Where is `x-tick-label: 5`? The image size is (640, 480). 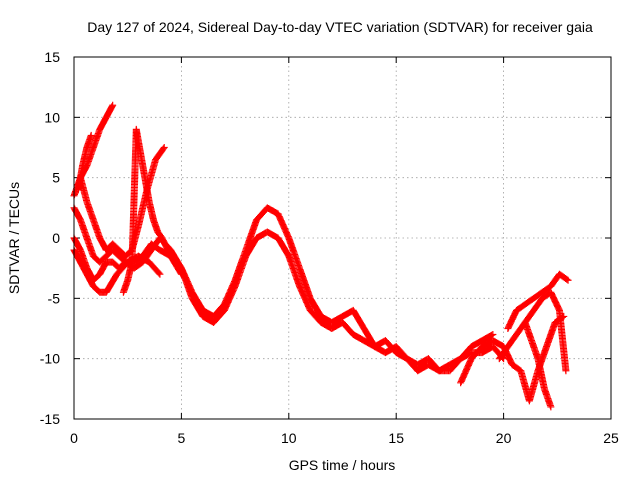 x-tick-label: 5 is located at coordinates (182, 438).